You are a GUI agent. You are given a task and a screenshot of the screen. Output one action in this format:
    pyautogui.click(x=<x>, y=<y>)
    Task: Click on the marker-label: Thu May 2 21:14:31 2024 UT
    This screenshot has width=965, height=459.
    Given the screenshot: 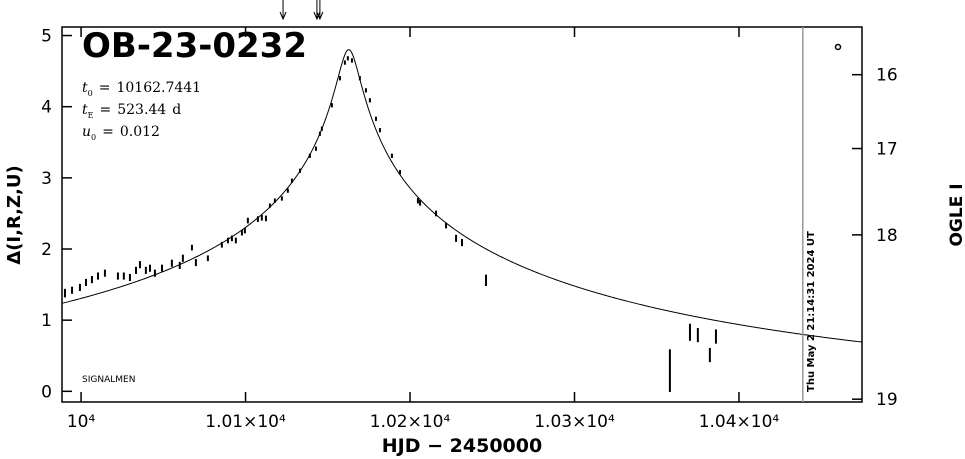 What is the action you would take?
    pyautogui.click(x=811, y=311)
    